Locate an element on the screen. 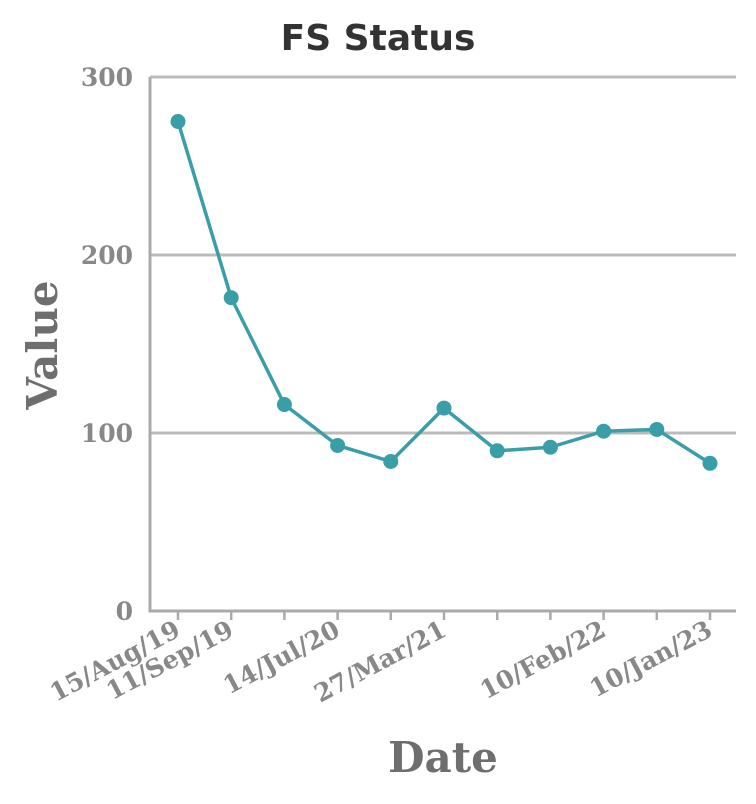  x-tick-label: 10/Feb/22 is located at coordinates (542, 660).